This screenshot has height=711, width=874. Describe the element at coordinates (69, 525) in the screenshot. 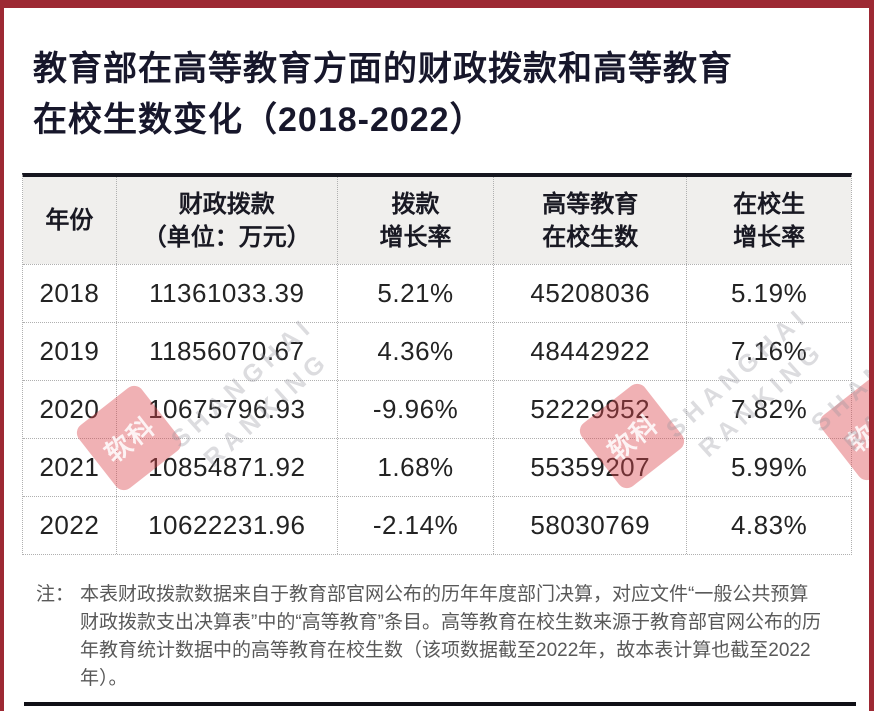

I see `cell-year: 2022` at that location.